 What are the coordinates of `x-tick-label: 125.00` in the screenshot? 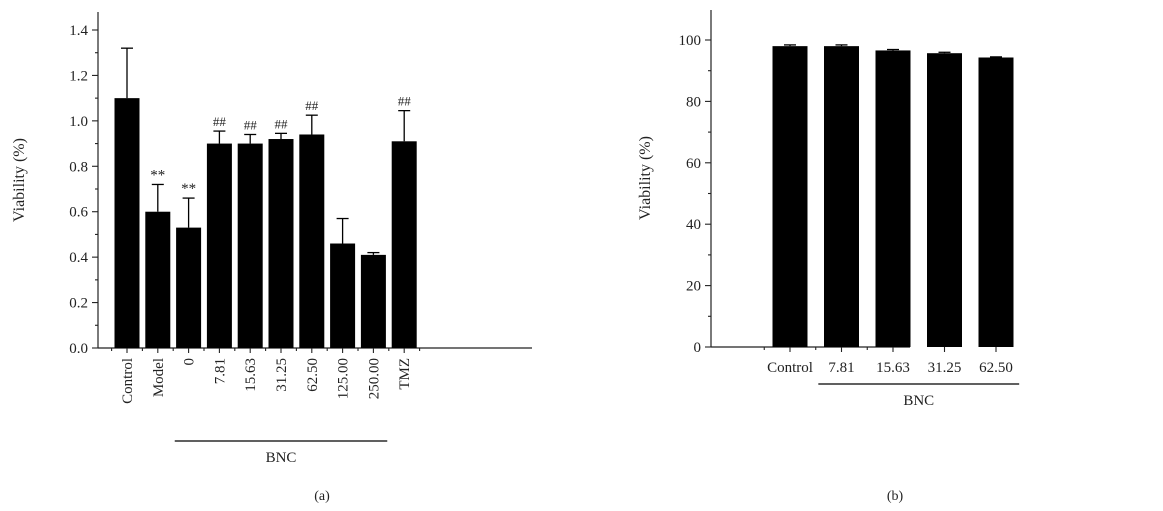 It's located at (344, 378).